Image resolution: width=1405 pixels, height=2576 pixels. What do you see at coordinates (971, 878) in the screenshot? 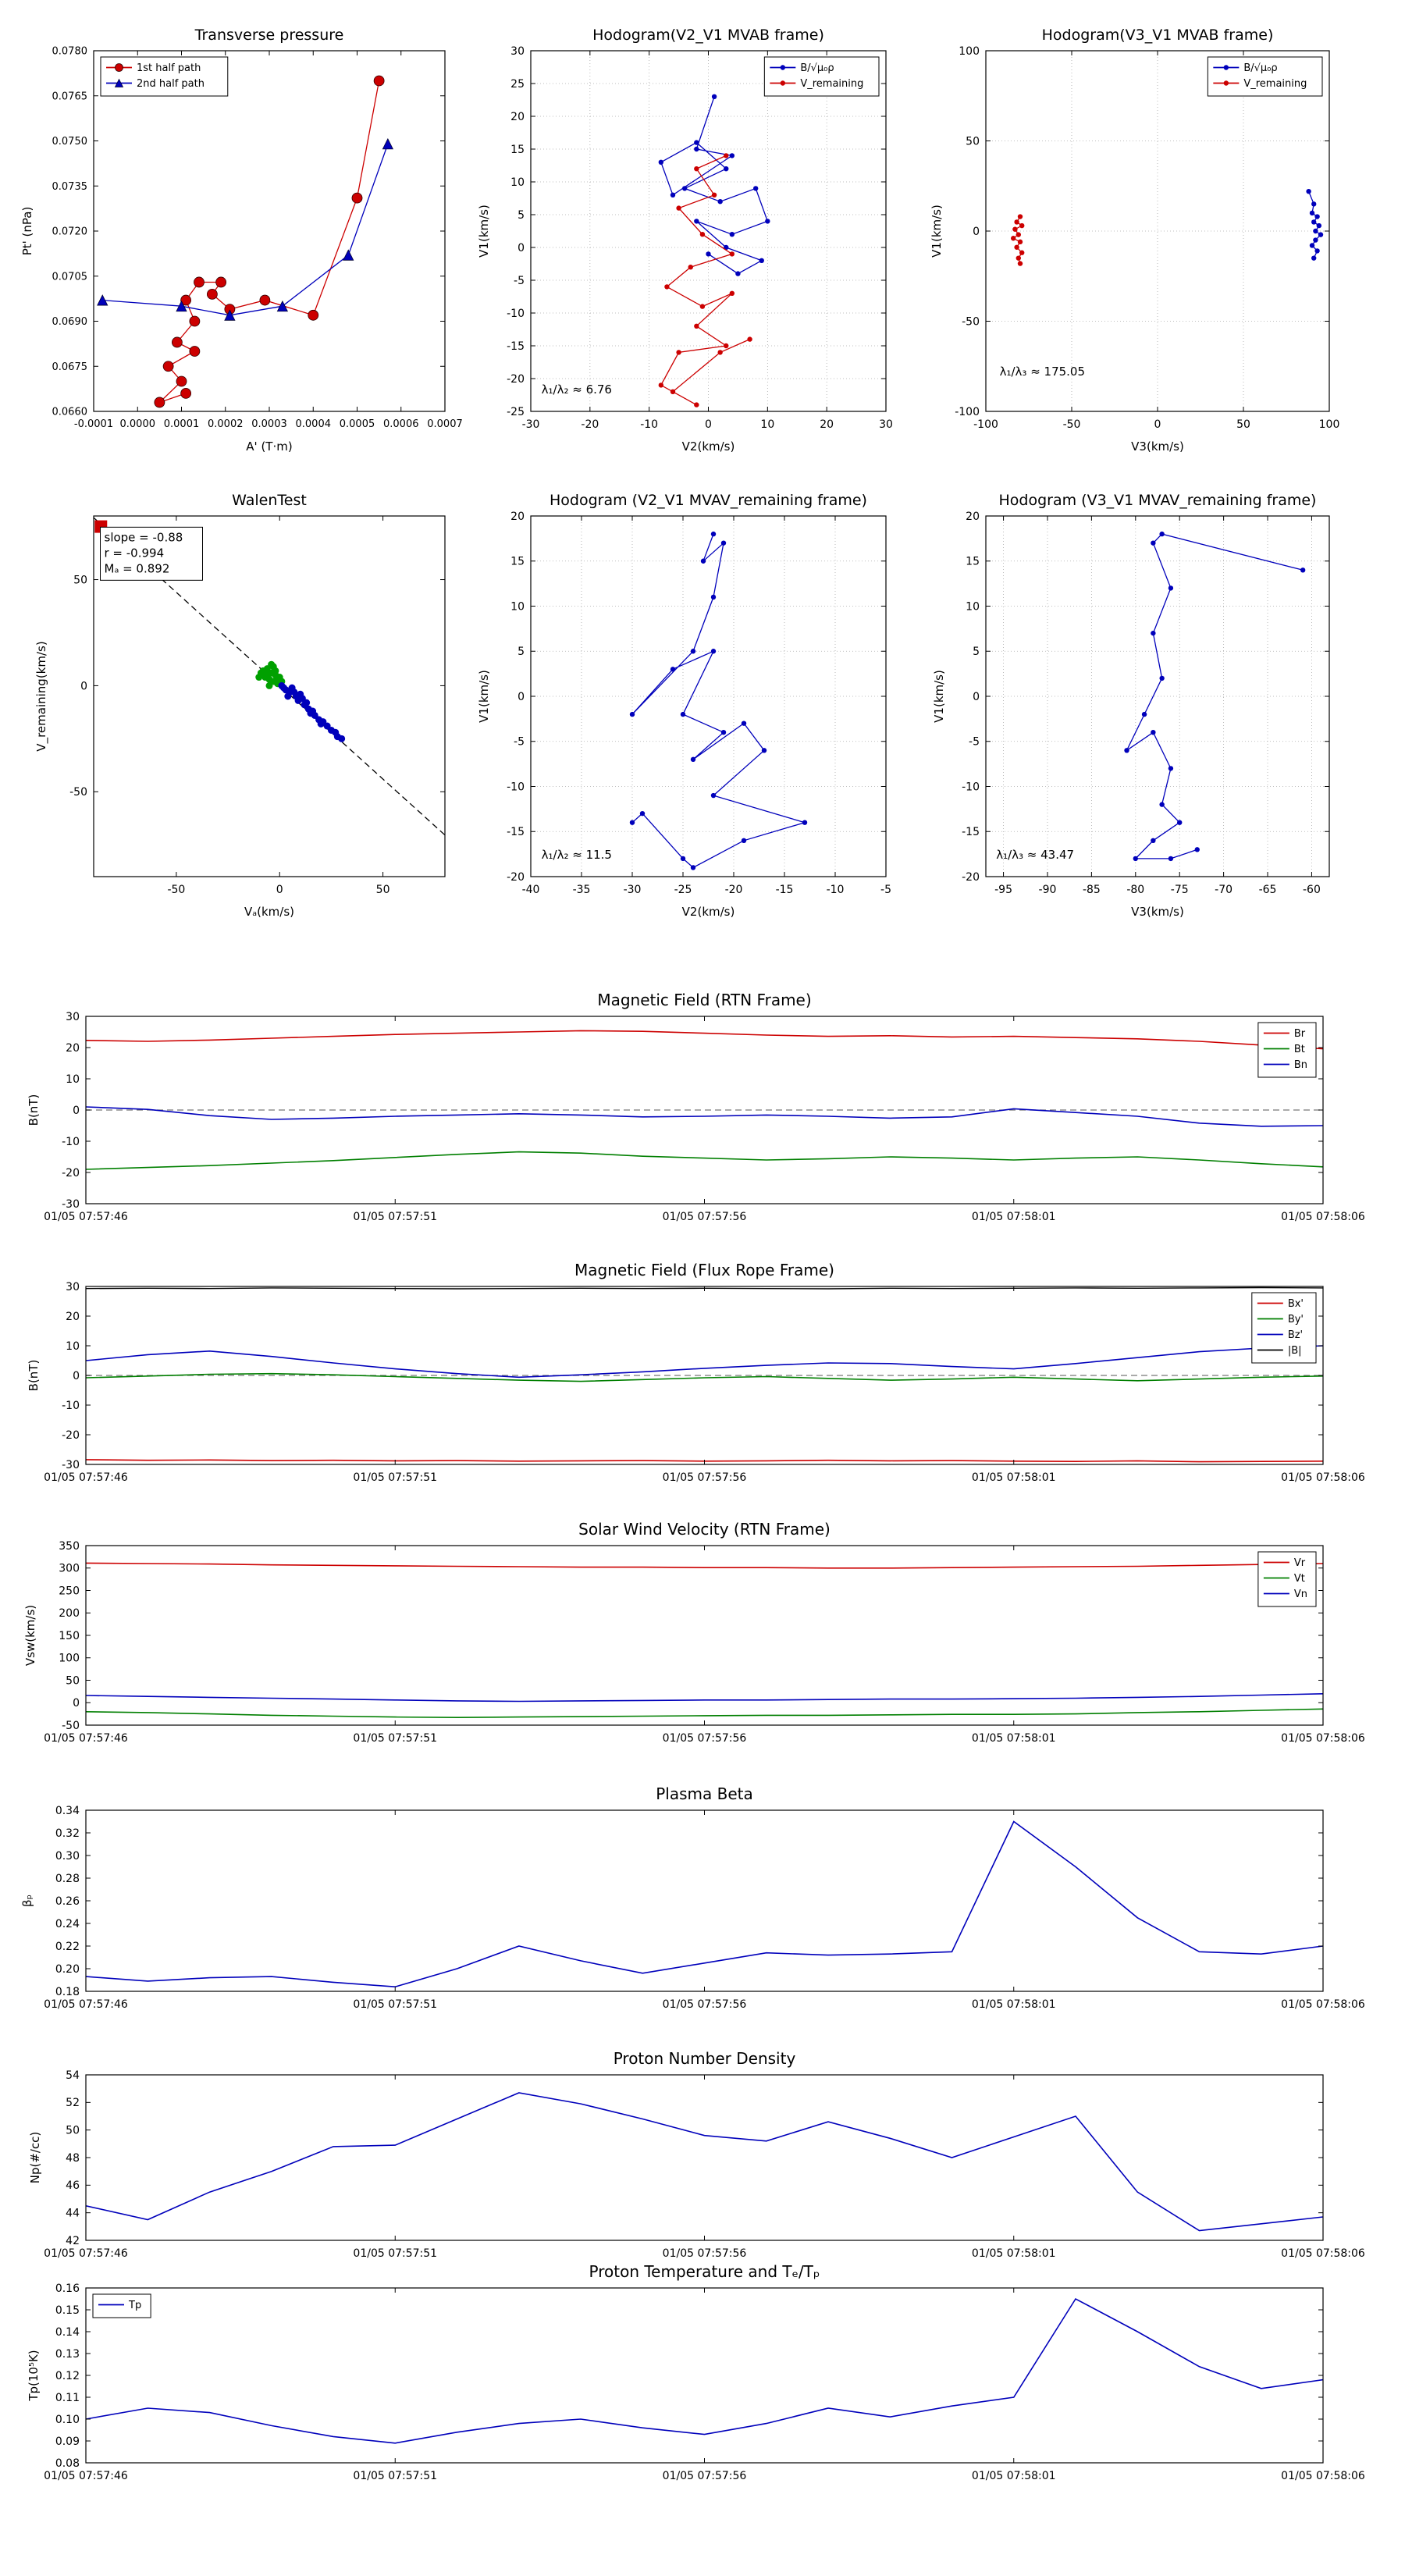
I see `y-tick-label: -20` at bounding box center [971, 878].